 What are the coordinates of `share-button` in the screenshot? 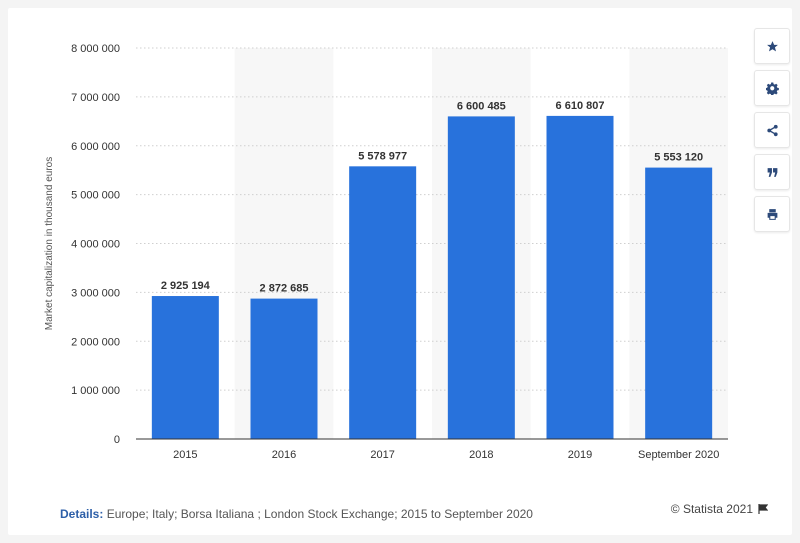 It's located at (772, 130).